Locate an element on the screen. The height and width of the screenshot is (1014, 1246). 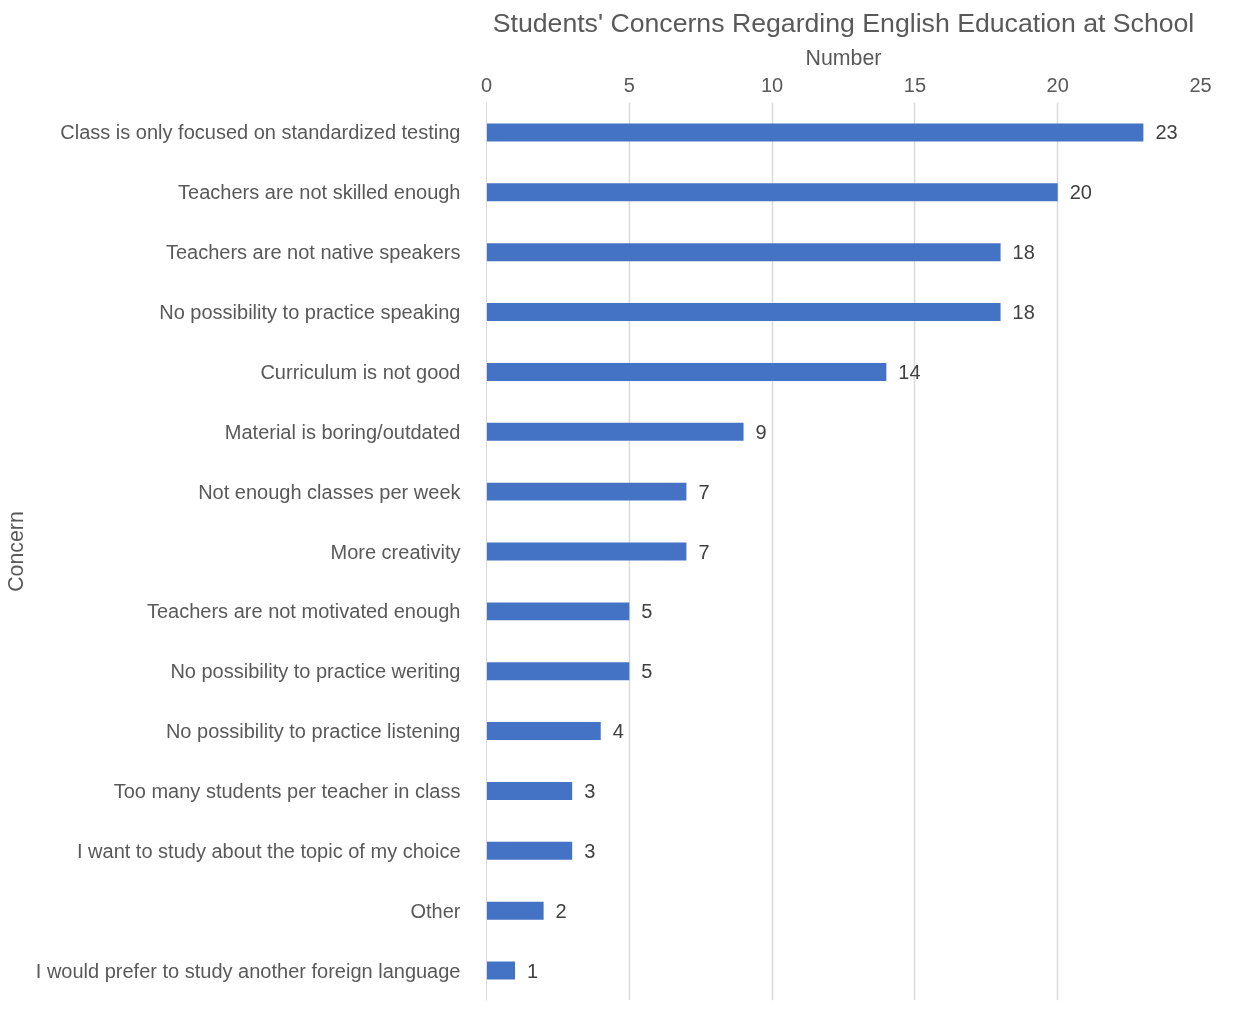
data-label: 9 is located at coordinates (761, 431).